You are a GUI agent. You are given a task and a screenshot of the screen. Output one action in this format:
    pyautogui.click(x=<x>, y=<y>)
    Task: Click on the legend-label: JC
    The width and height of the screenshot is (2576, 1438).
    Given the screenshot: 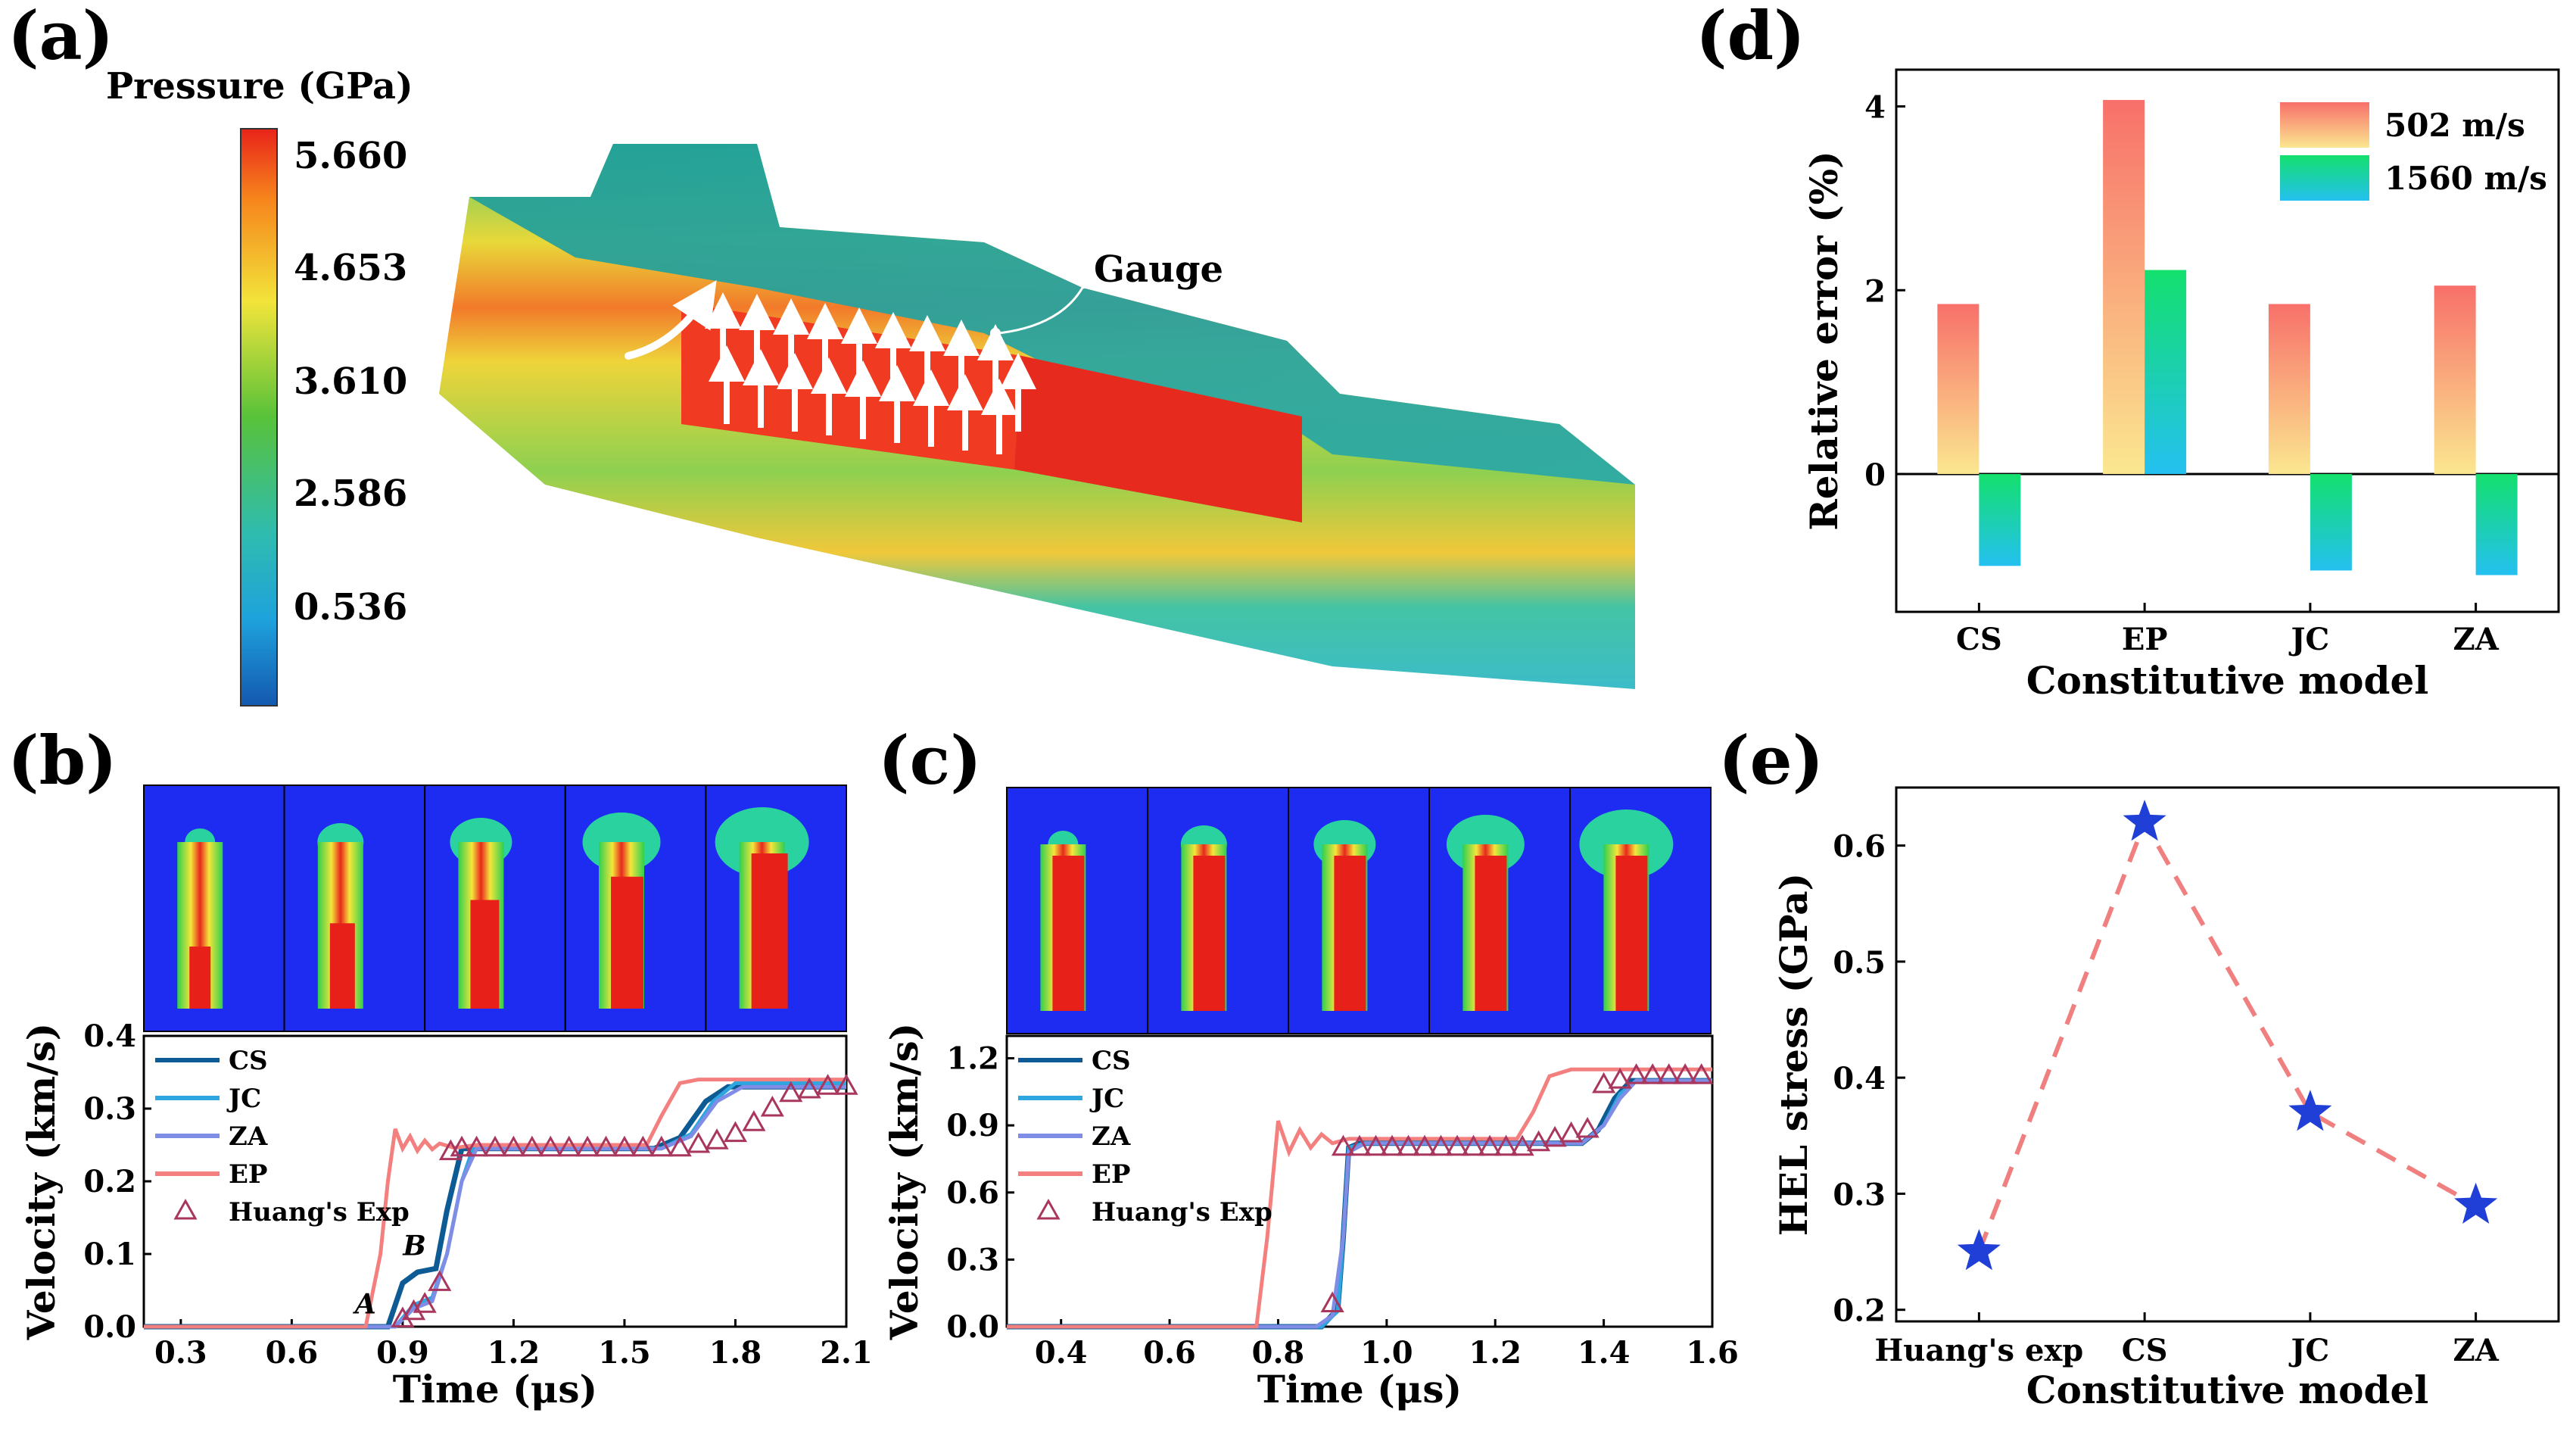 What is the action you would take?
    pyautogui.click(x=243, y=1099)
    